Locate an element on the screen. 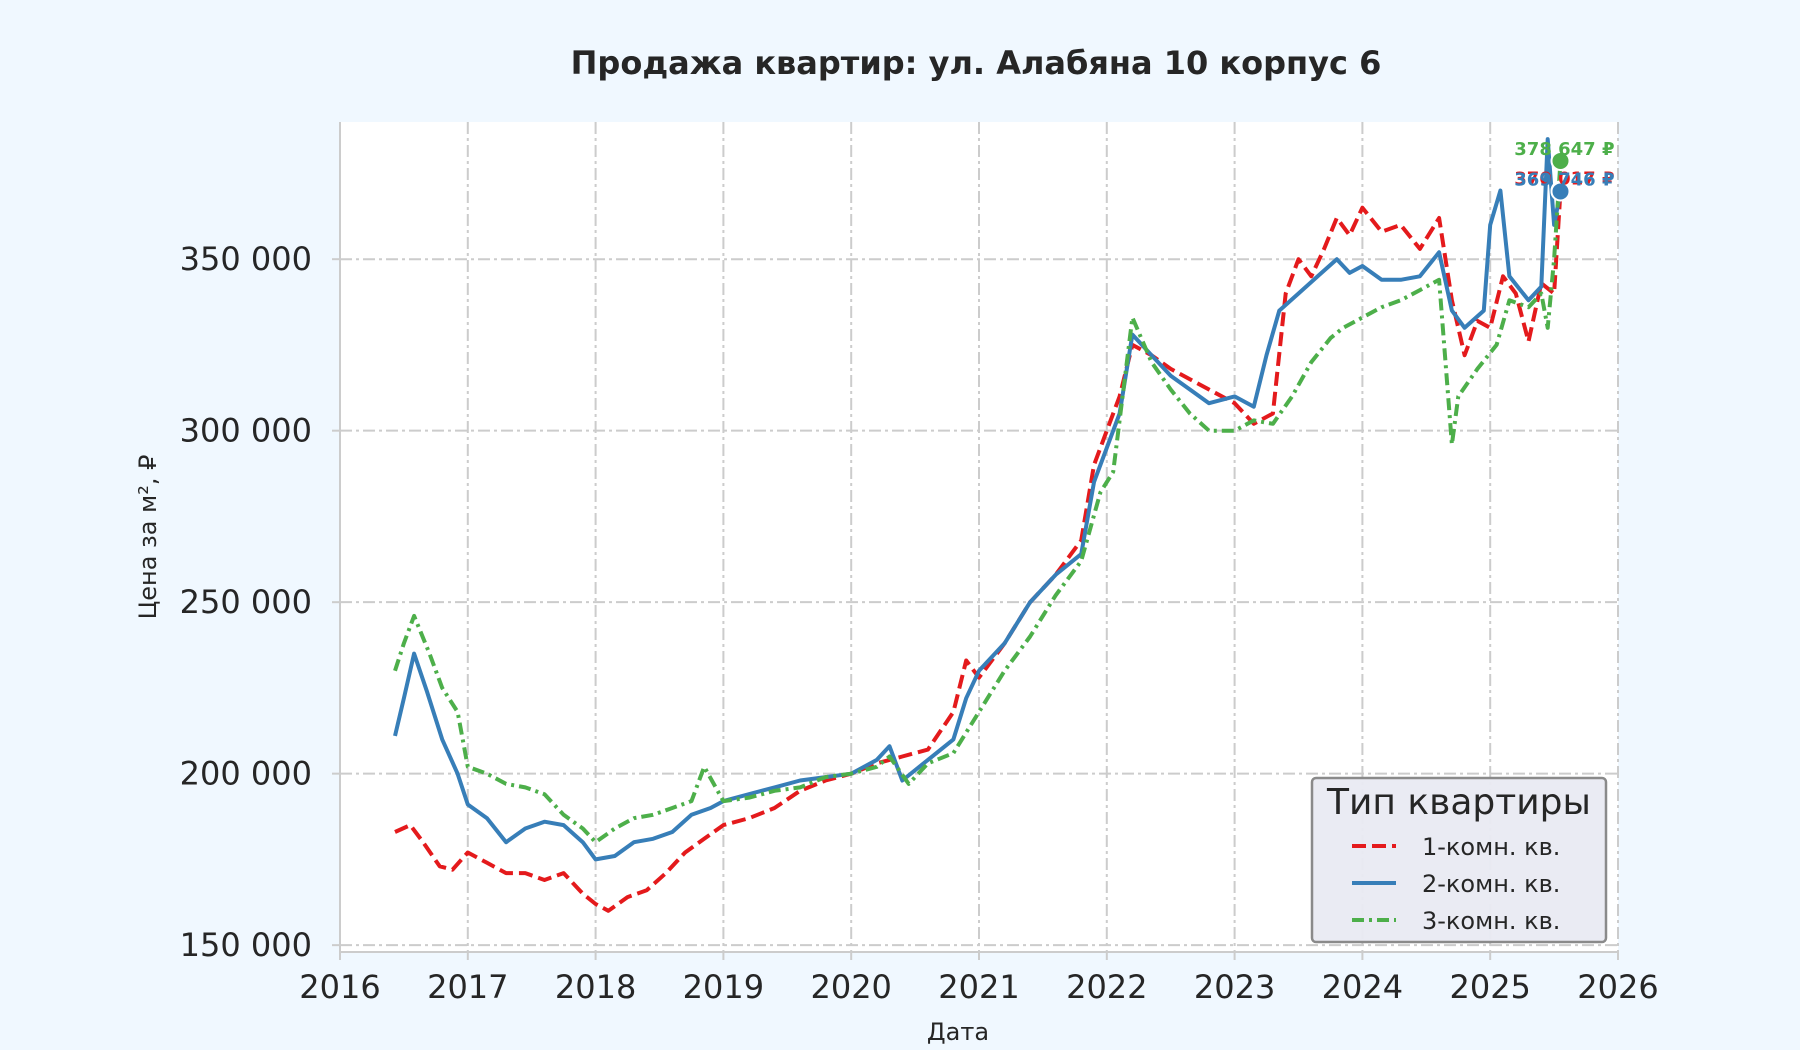 Image resolution: width=1800 pixels, height=1050 pixels. legend-box is located at coordinates (1459, 860).